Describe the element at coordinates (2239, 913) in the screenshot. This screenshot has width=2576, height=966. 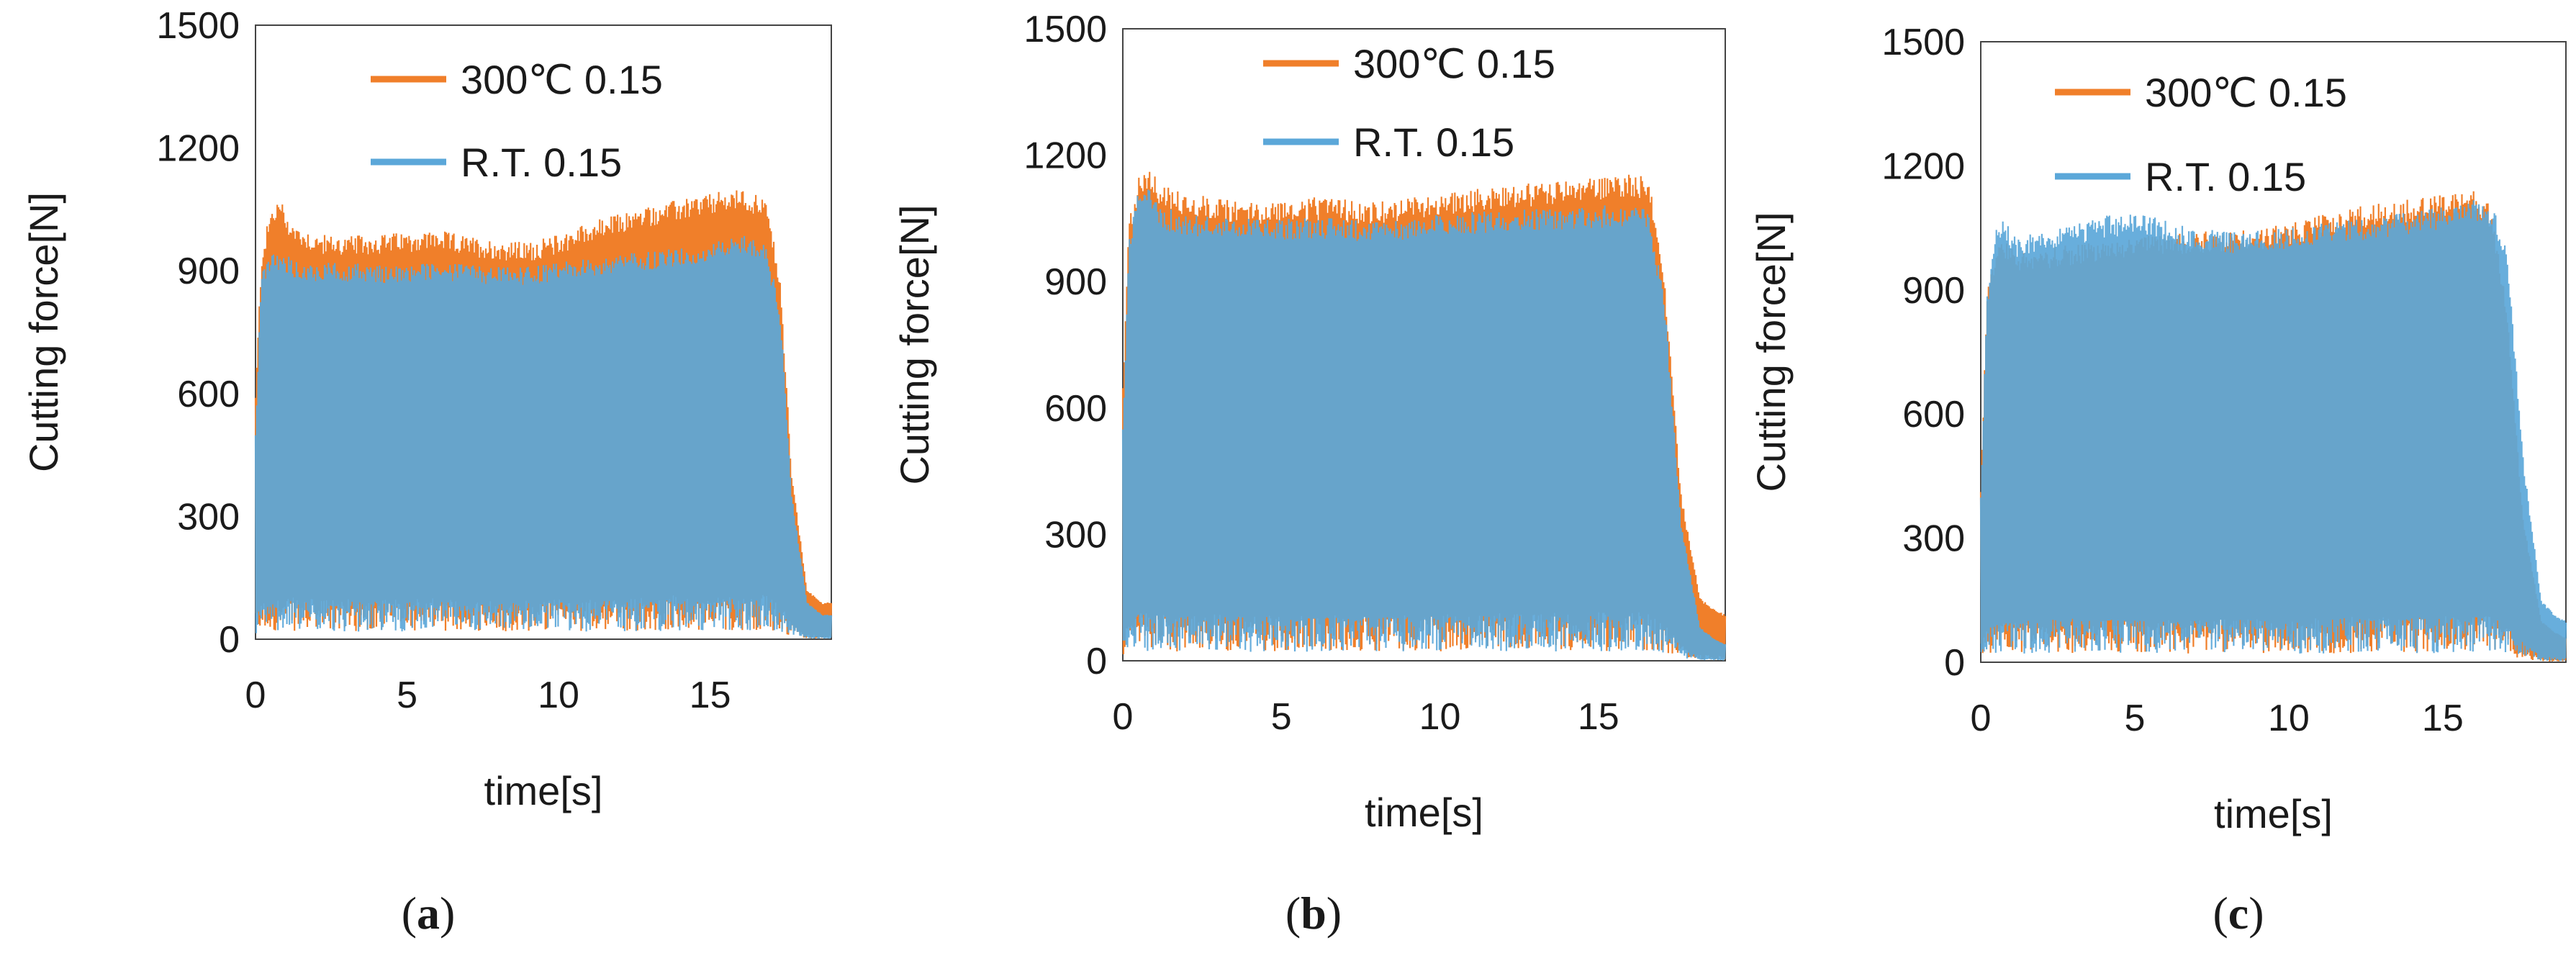
I see `panel-caption: (c)` at that location.